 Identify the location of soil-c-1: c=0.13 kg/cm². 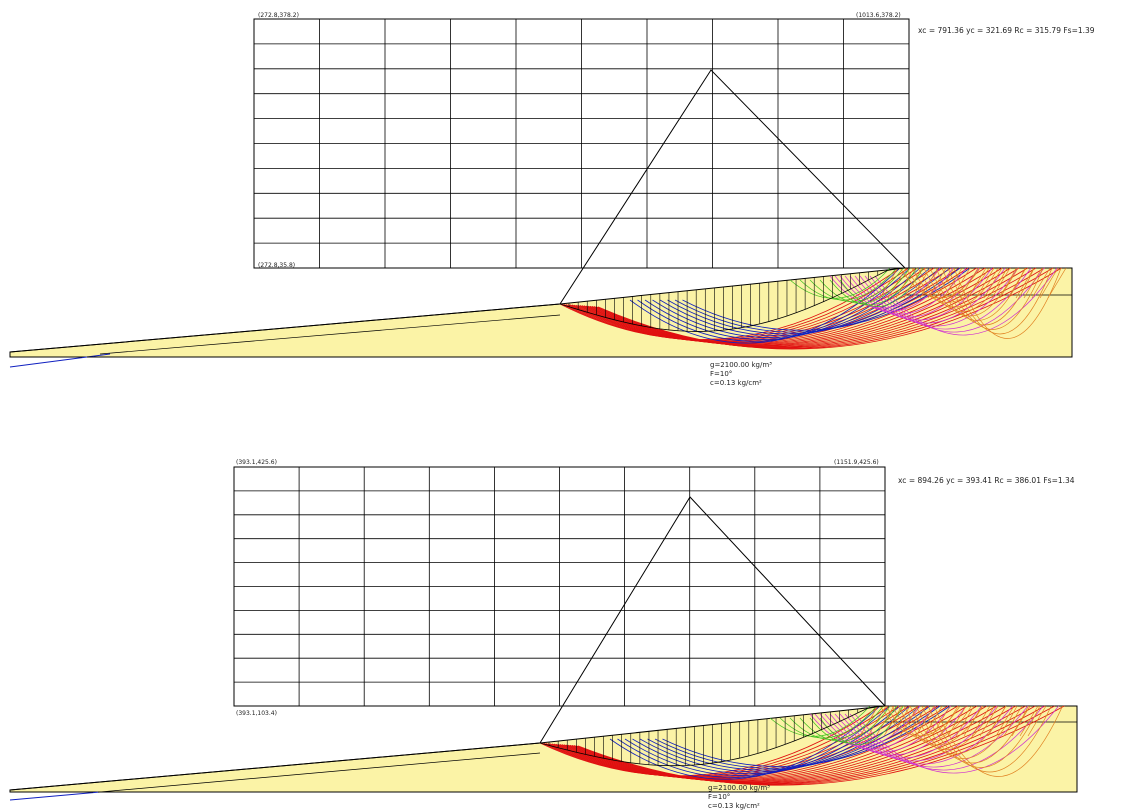
(736, 383).